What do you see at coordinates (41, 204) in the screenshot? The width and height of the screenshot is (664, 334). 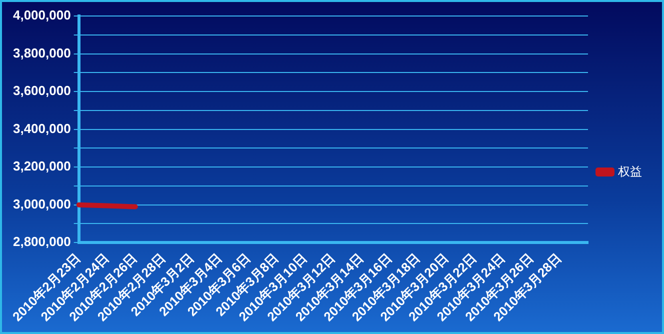 I see `y-tick-label: 3,000,000` at bounding box center [41, 204].